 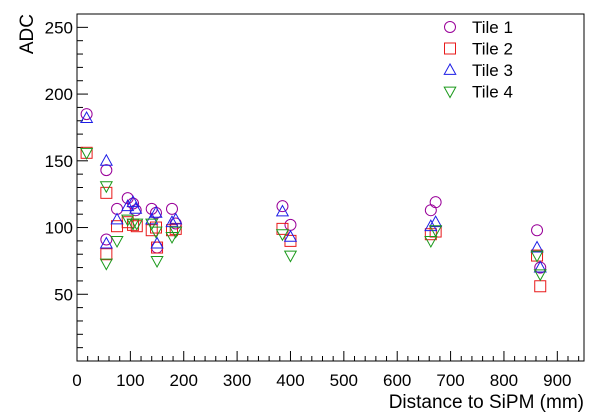 What do you see at coordinates (326, 370) in the screenshot?
I see `x-axis: 0 100 200 300 400 500 600 700 800 900` at bounding box center [326, 370].